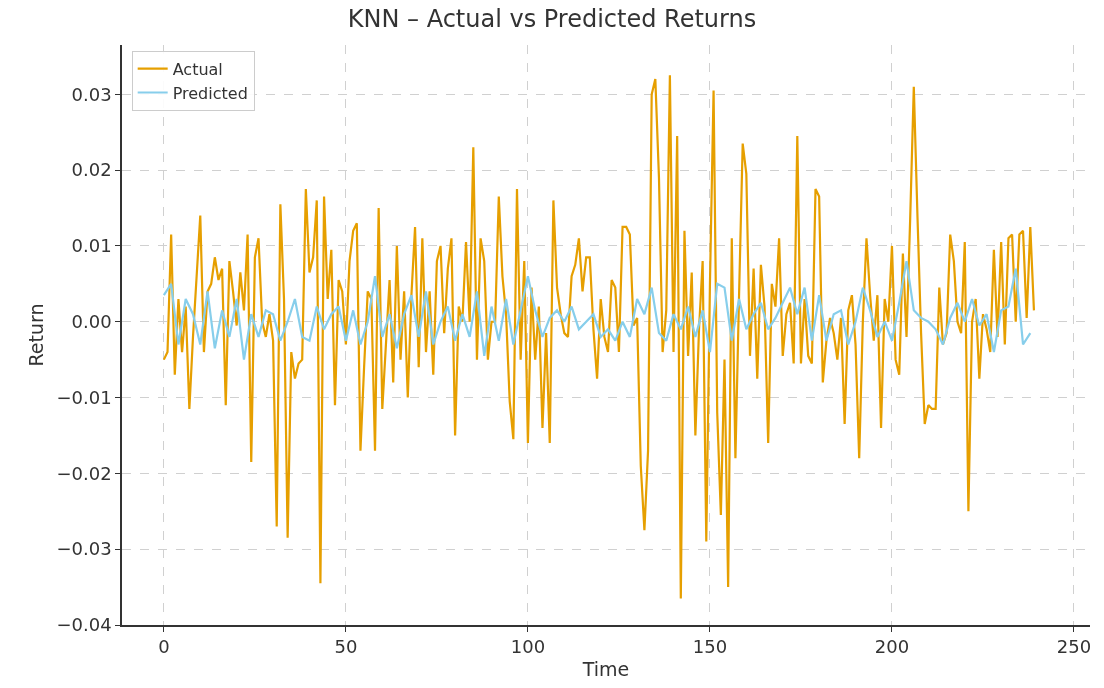 The height and width of the screenshot is (688, 1104). What do you see at coordinates (197, 69) in the screenshot?
I see `legend-label: Actual` at bounding box center [197, 69].